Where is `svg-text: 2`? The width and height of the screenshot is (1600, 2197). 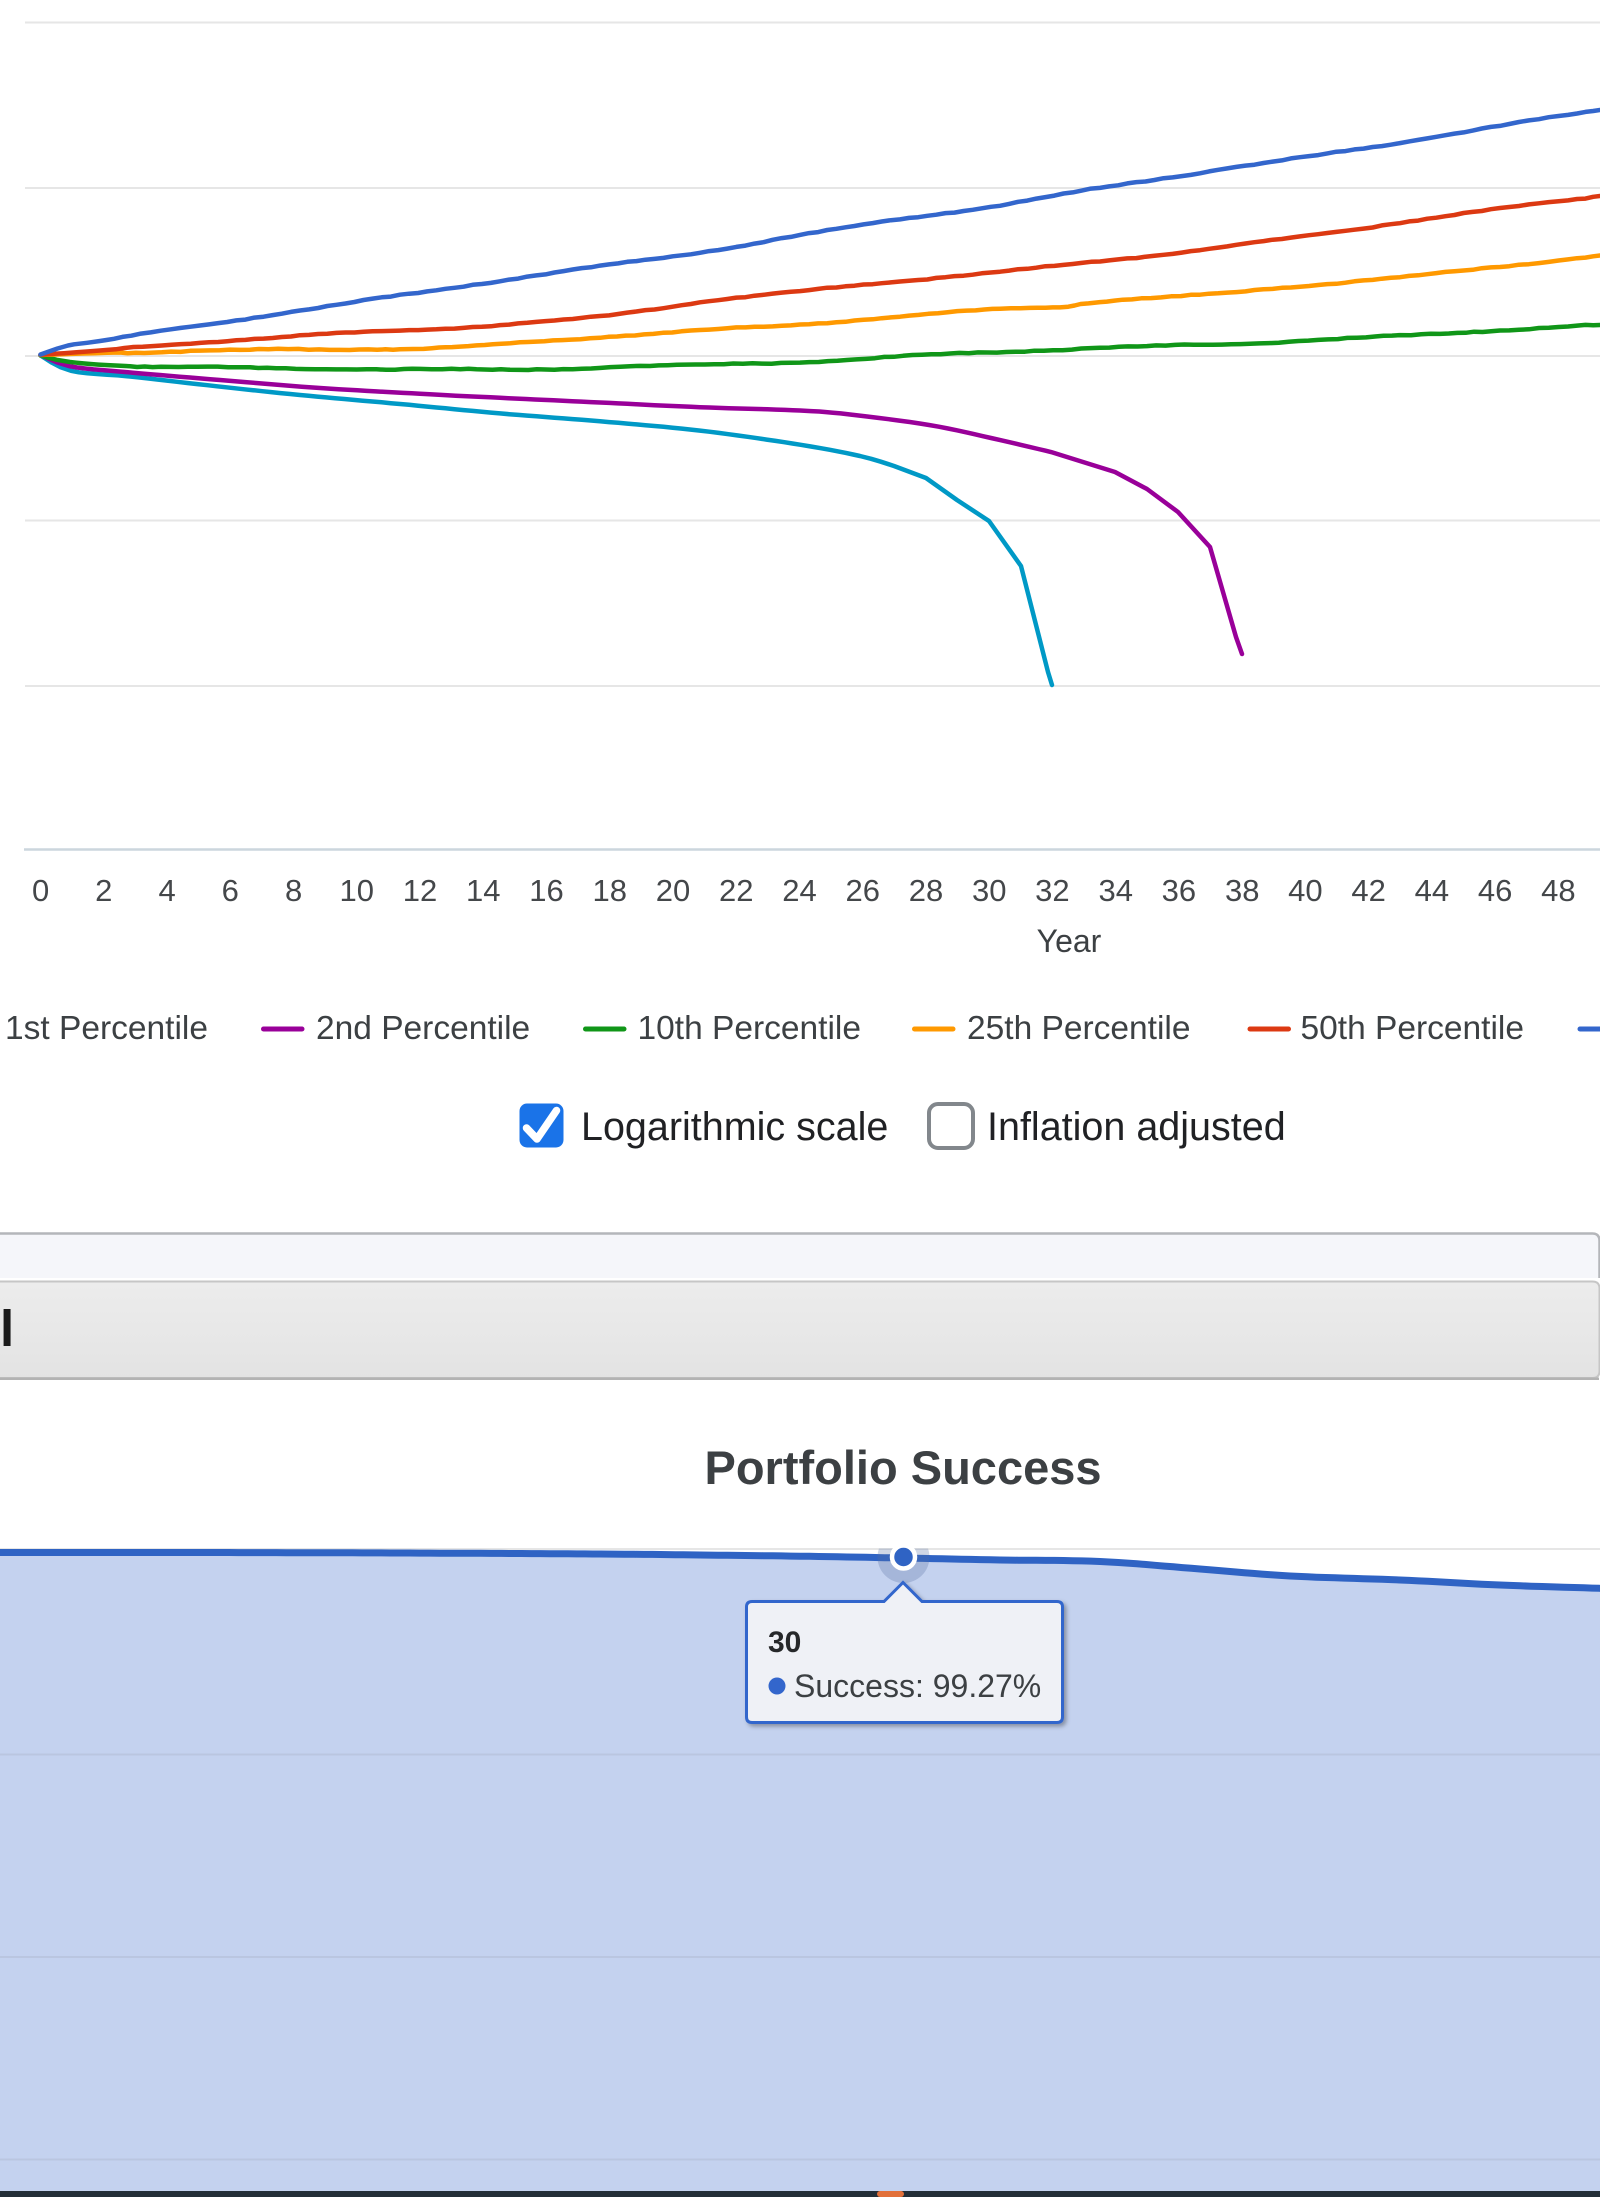 svg-text: 2 is located at coordinates (103, 890).